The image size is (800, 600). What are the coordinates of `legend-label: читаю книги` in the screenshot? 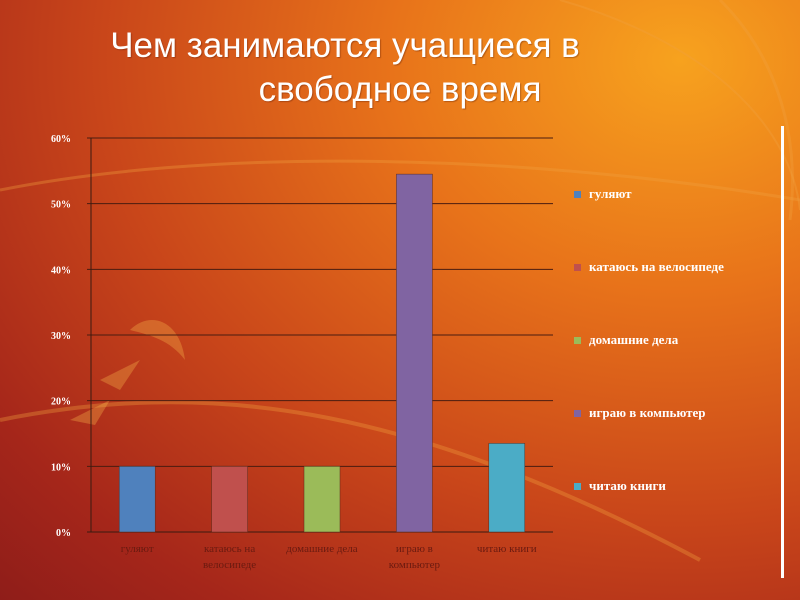 It's located at (627, 485).